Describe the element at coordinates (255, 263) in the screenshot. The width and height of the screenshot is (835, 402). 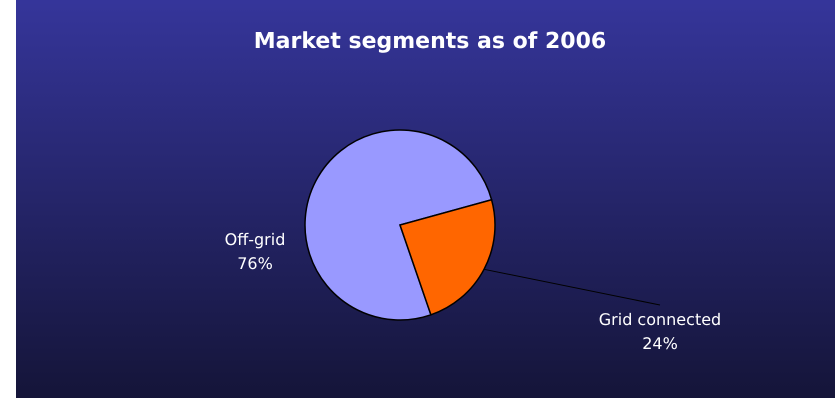
I see `data-label: 76%` at that location.